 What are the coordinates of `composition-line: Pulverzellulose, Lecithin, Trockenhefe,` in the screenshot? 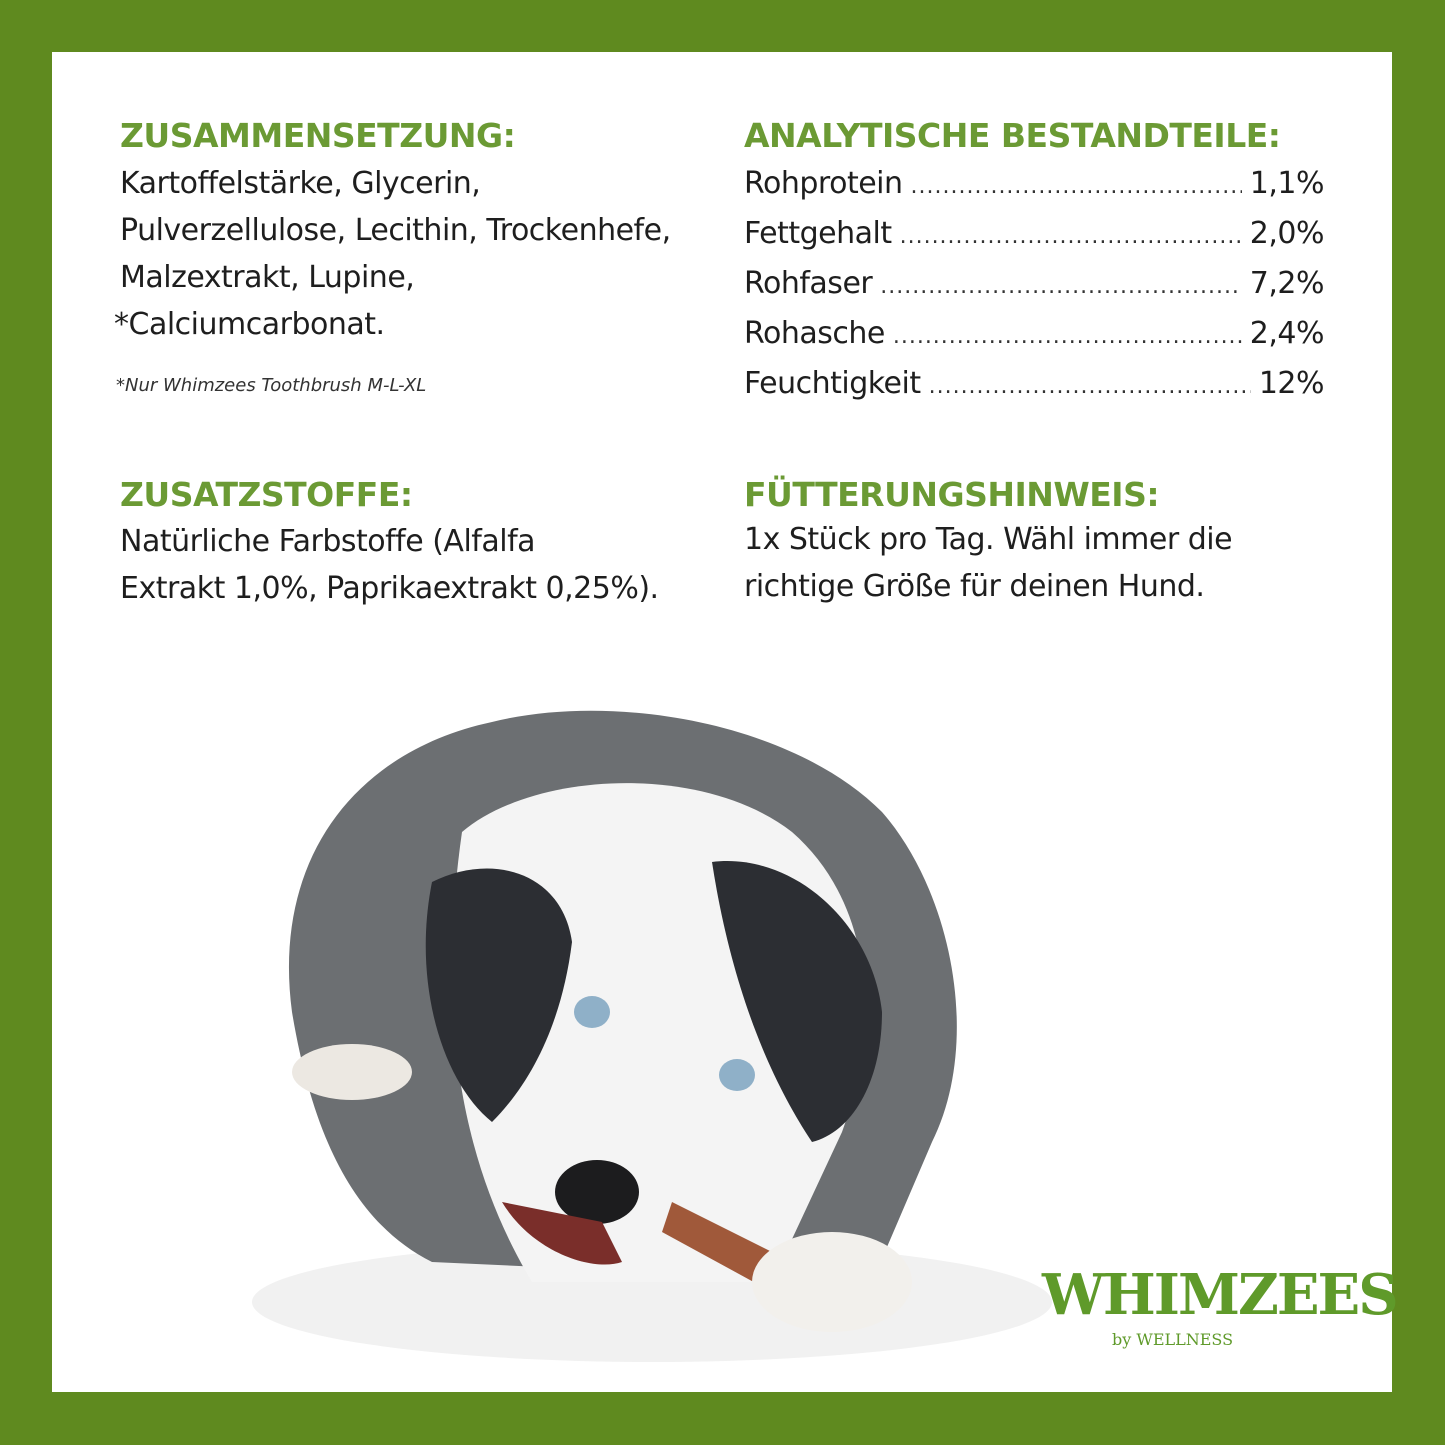 It's located at (395, 230).